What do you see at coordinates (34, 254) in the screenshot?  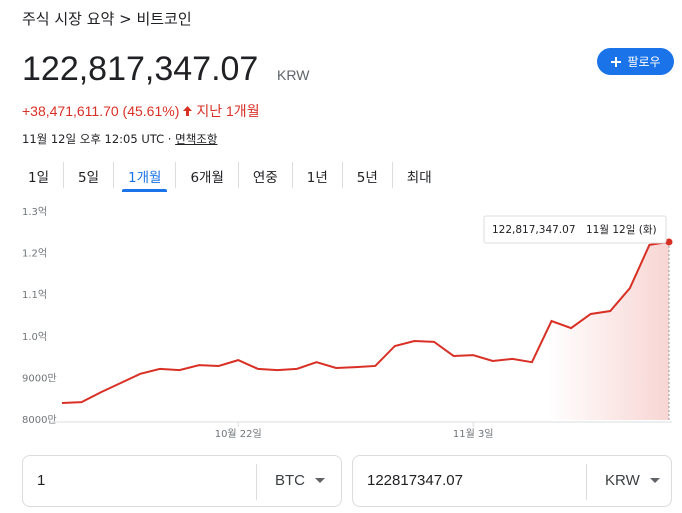 I see `y-tick-label: 1.2억` at bounding box center [34, 254].